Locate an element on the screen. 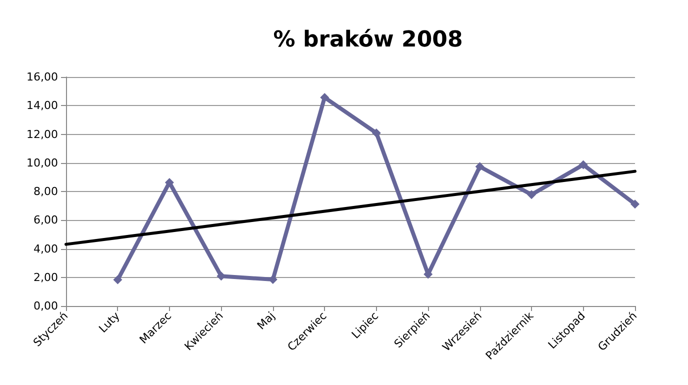 The width and height of the screenshot is (688, 385). y-tick-label: 10,00 is located at coordinates (42, 163).